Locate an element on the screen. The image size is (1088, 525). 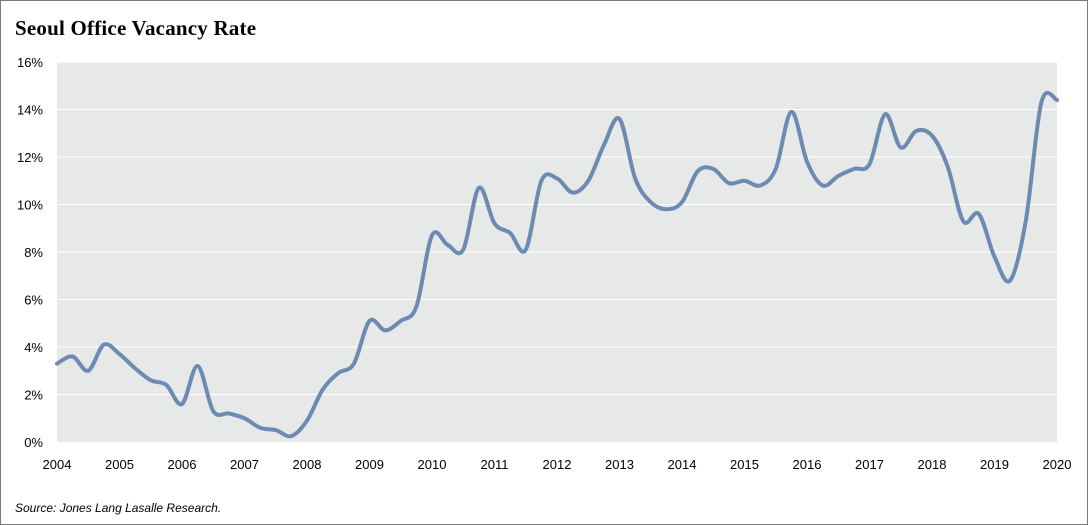
chart-title: Seoul Office Vacancy Rate is located at coordinates (136, 28).